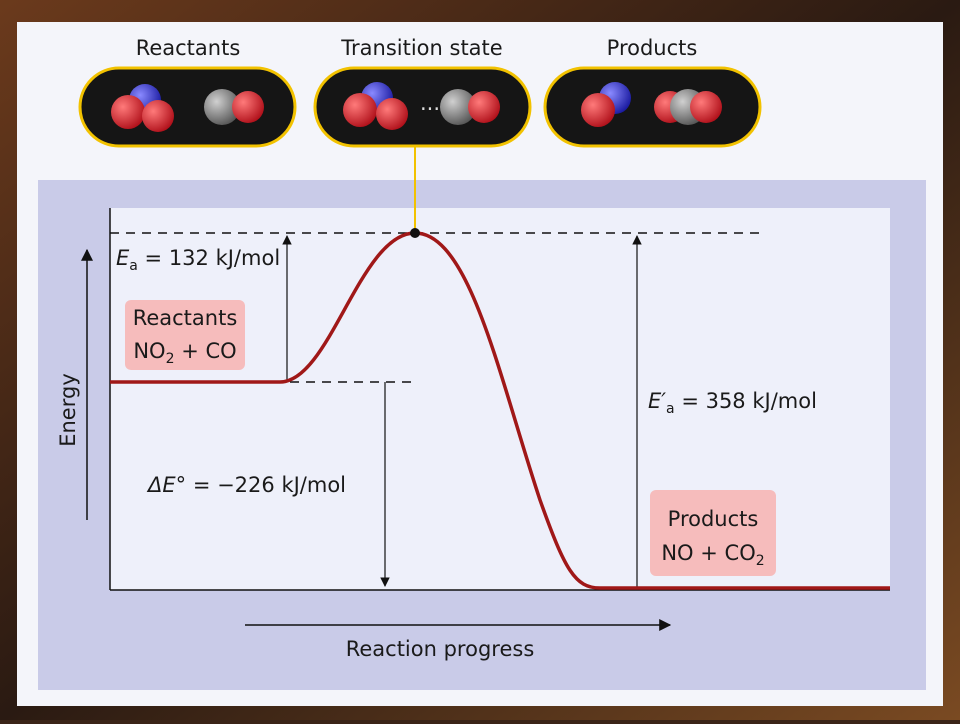  I want to click on reactants-title: Reactants, so click(185, 318).